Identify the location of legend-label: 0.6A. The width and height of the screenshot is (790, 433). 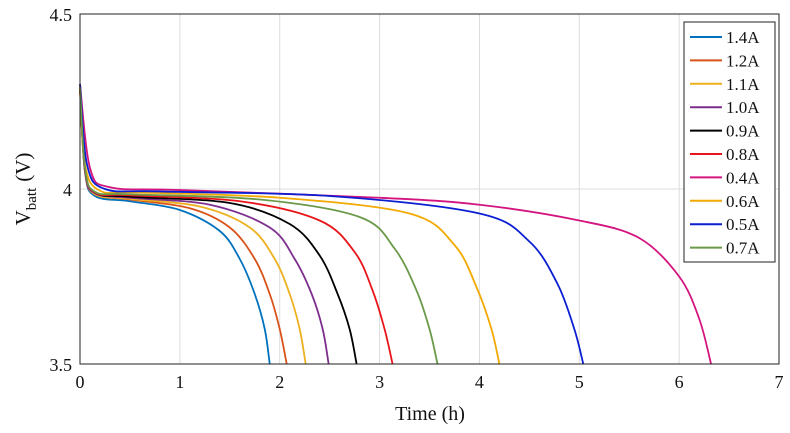
(743, 201).